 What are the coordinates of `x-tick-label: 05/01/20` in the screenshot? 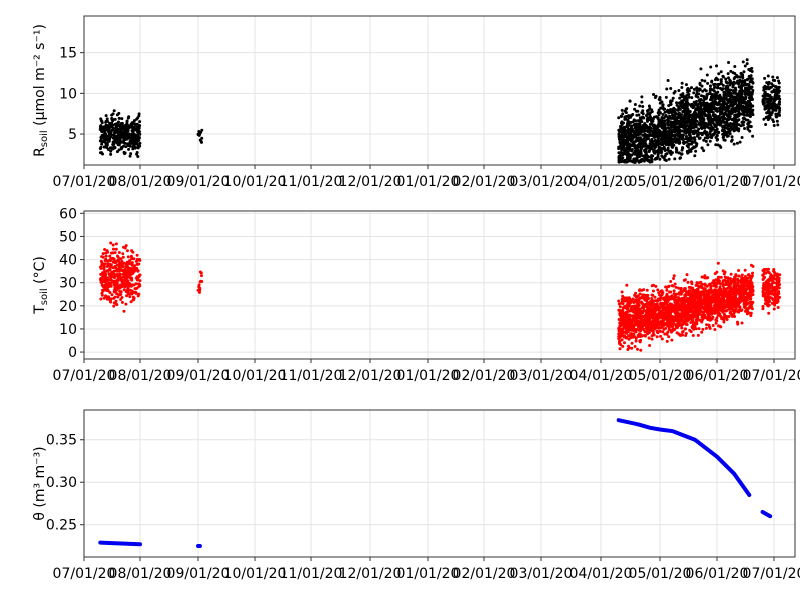 It's located at (660, 182).